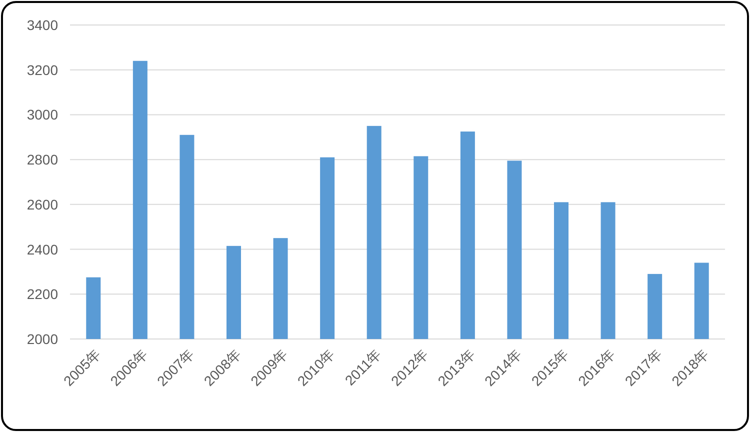  I want to click on y-tick-label: 2600, so click(42, 204).